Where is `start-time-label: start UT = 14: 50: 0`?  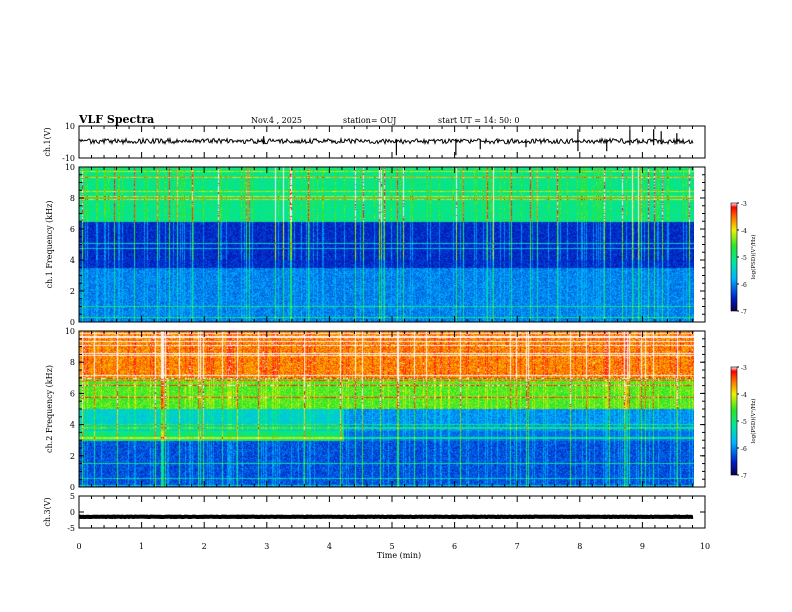
start-time-label: start UT = 14: 50: 0 is located at coordinates (479, 120).